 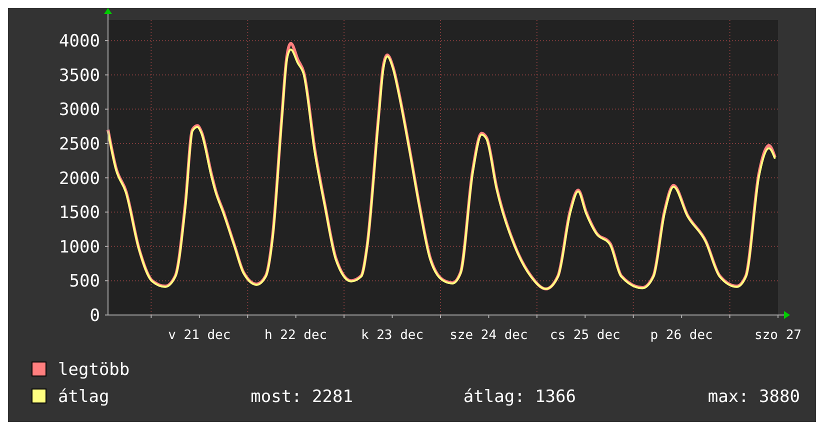 I want to click on legend-label: átlag, so click(x=84, y=397).